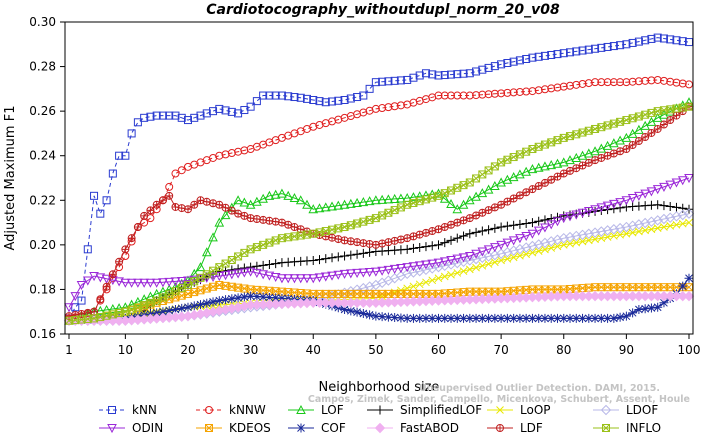 The height and width of the screenshot is (434, 702). What do you see at coordinates (313, 350) in the screenshot?
I see `x-tick-label-40: 40` at bounding box center [313, 350].